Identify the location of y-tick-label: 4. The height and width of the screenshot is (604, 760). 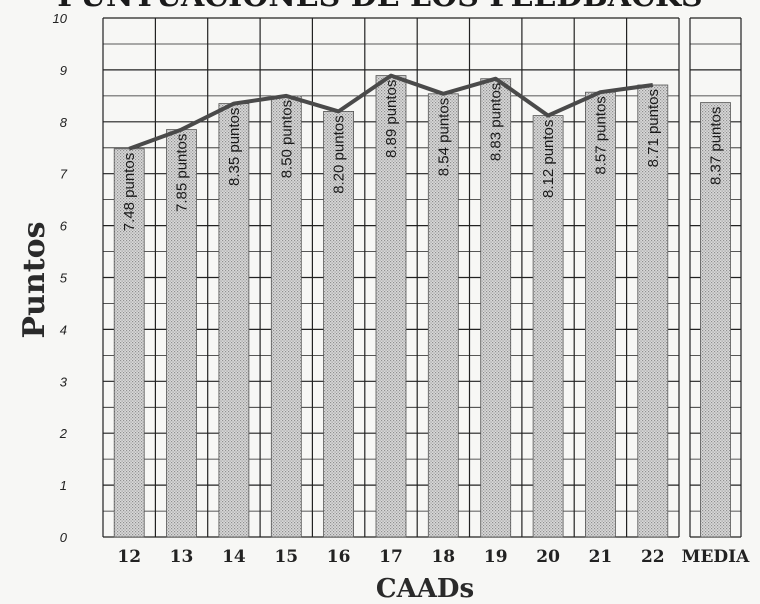
(63, 329).